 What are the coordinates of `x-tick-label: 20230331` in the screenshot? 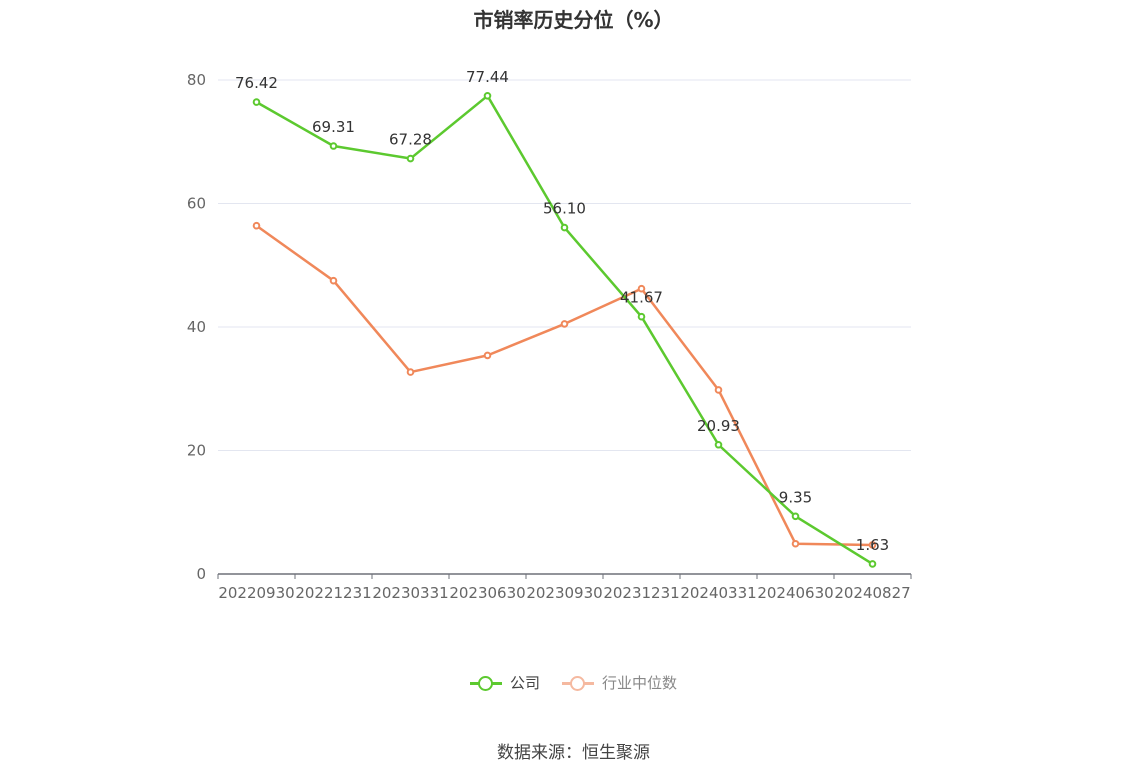 It's located at (410, 593).